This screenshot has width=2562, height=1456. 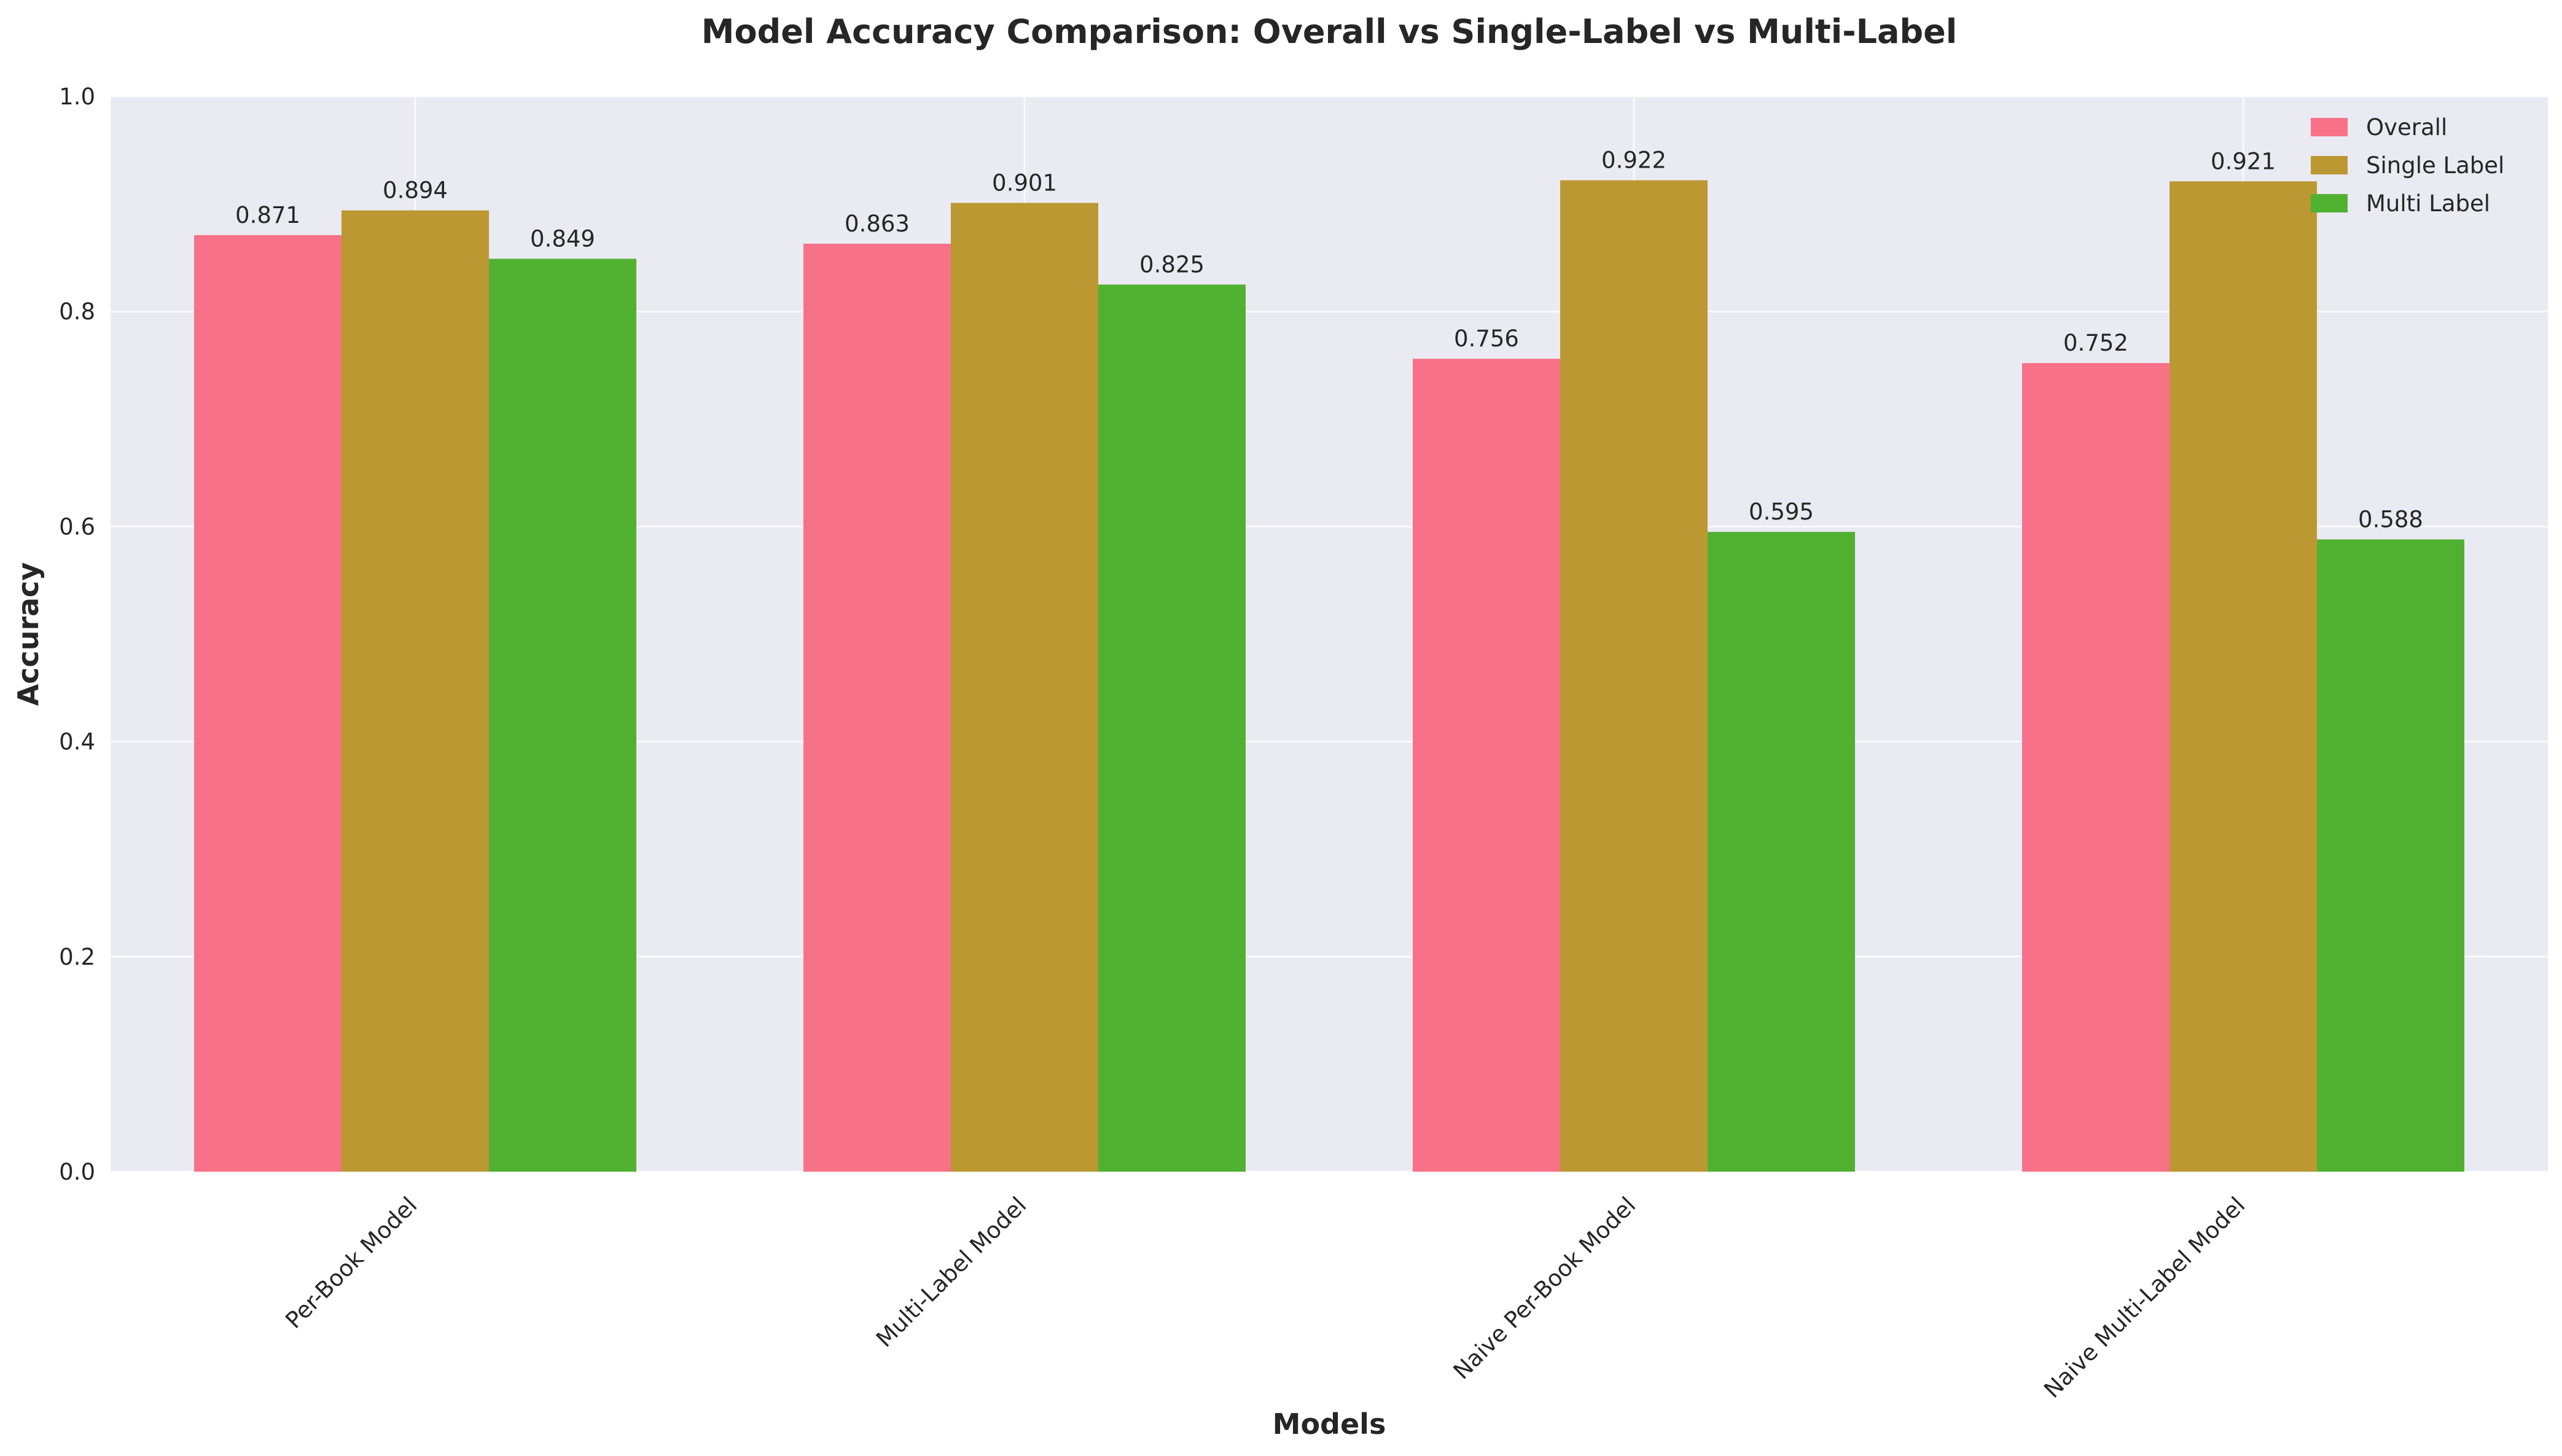 I want to click on y-tick-label: 0.8, so click(x=77, y=311).